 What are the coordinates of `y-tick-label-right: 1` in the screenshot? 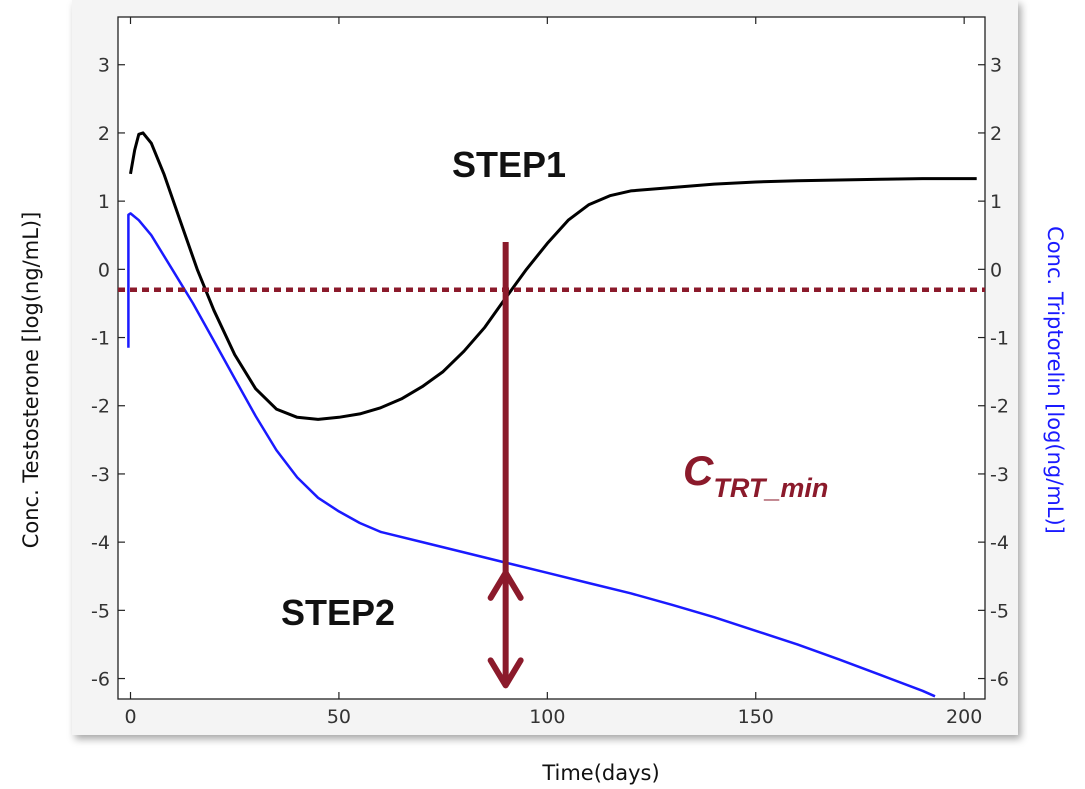 It's located at (996, 202).